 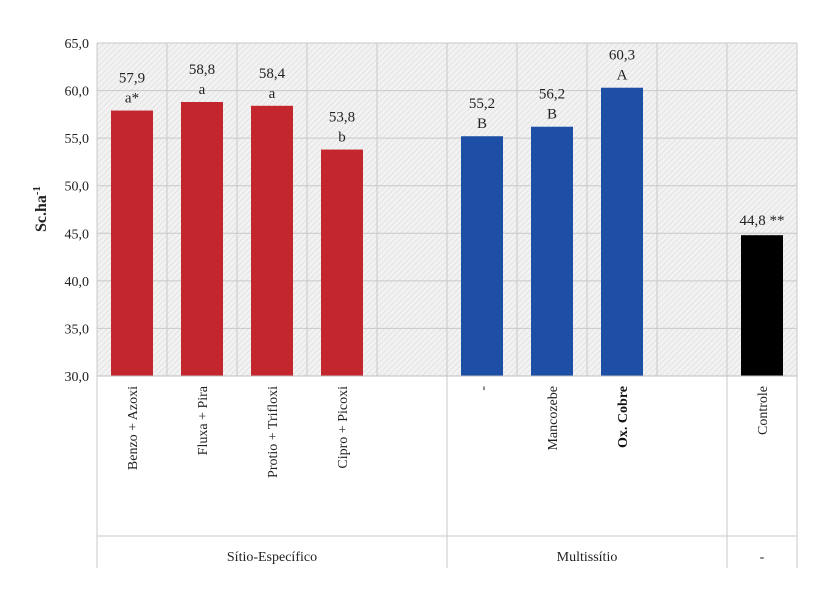 What do you see at coordinates (553, 418) in the screenshot?
I see `x-category-label: Mancozebe` at bounding box center [553, 418].